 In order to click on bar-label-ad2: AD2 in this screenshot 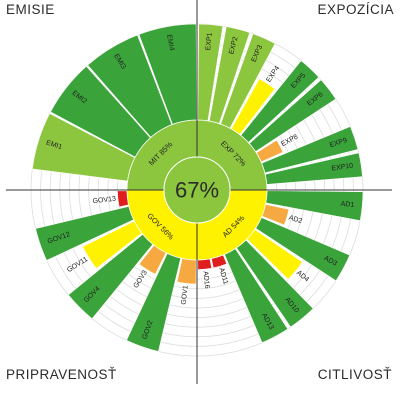, I will do `click(295, 220)`.